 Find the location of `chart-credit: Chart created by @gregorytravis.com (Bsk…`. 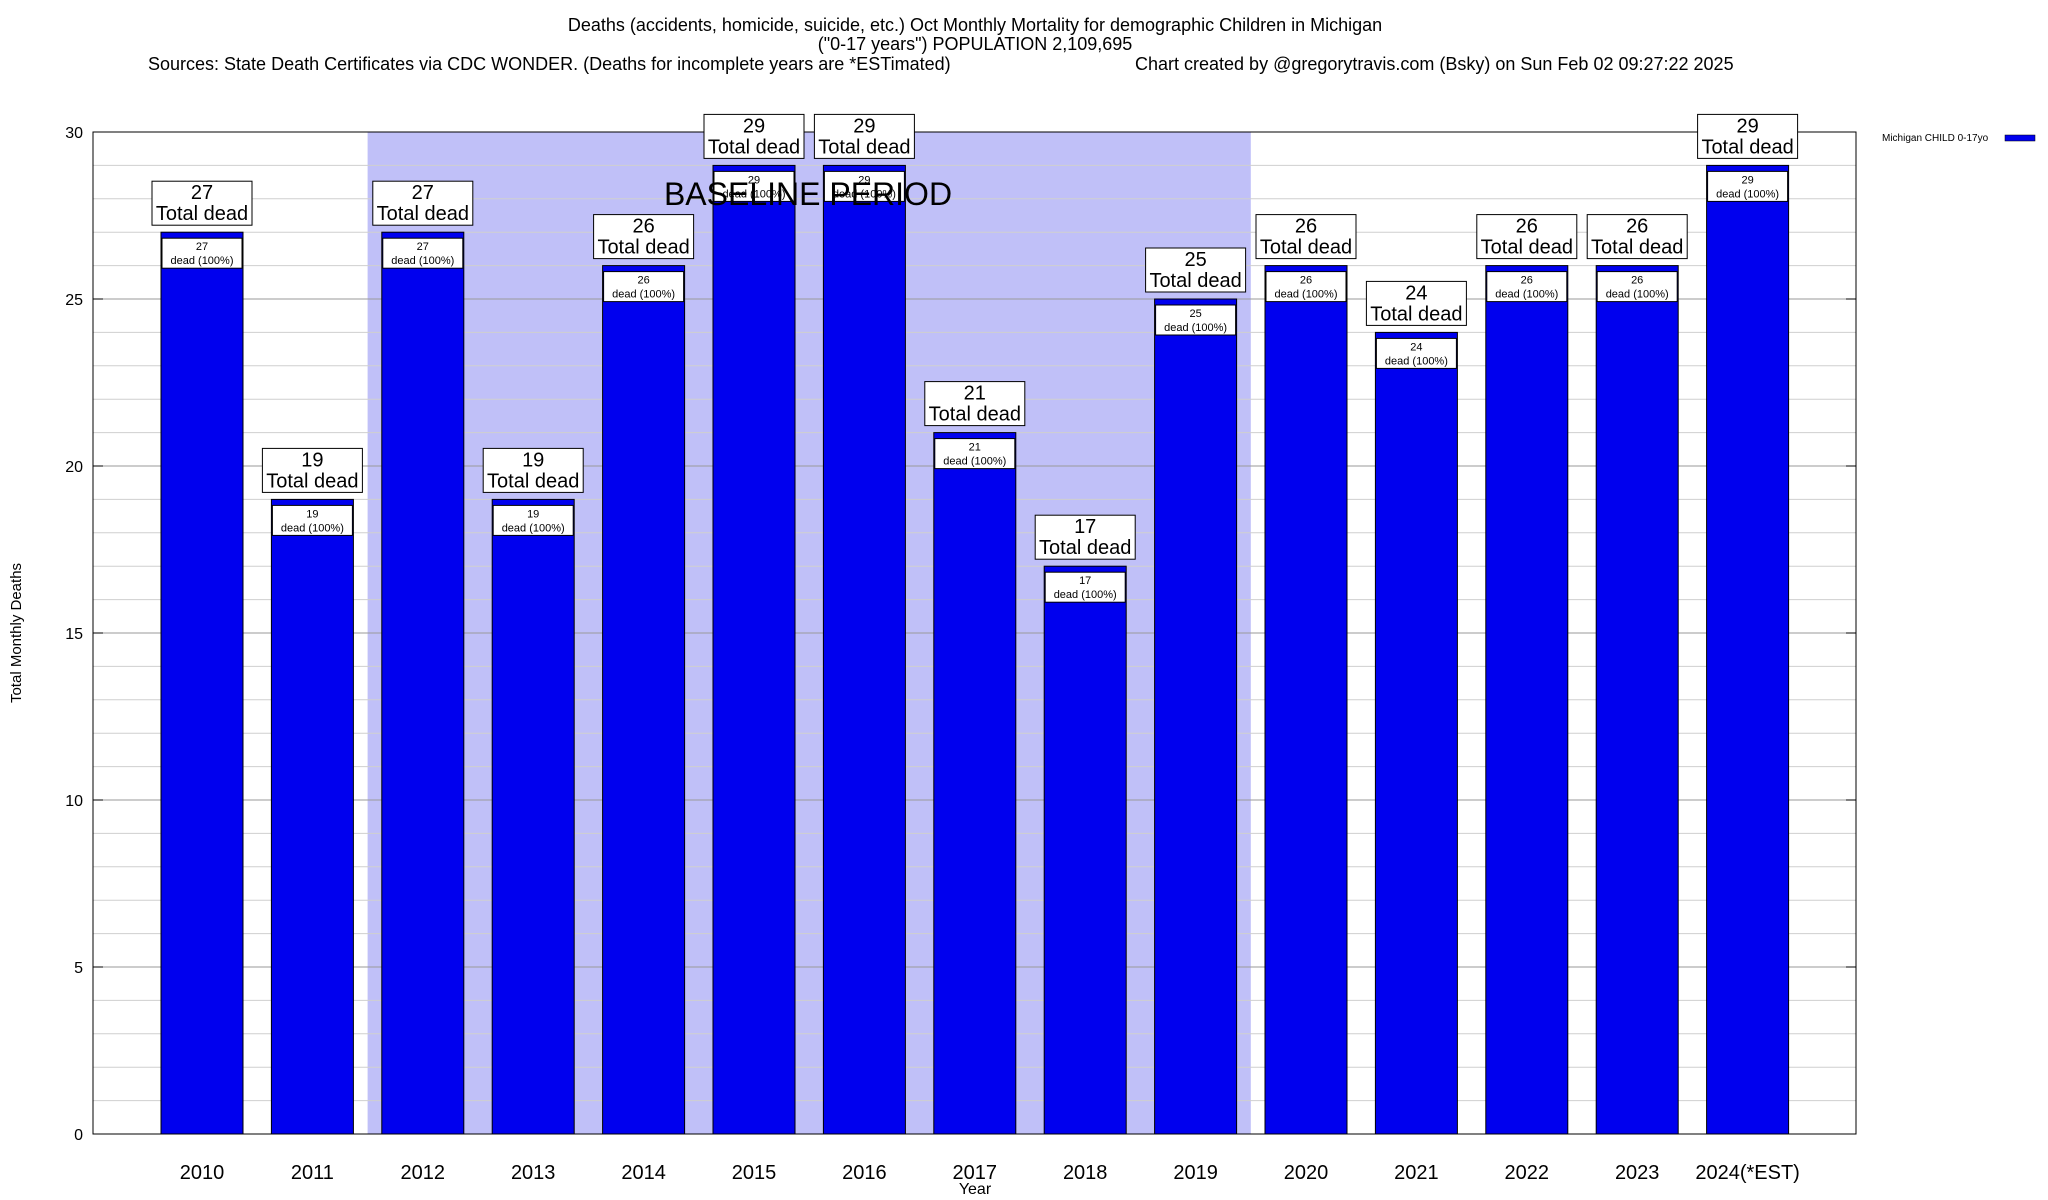

chart-credit: Chart created by @gregorytravis.com (Bsk… is located at coordinates (1434, 64).